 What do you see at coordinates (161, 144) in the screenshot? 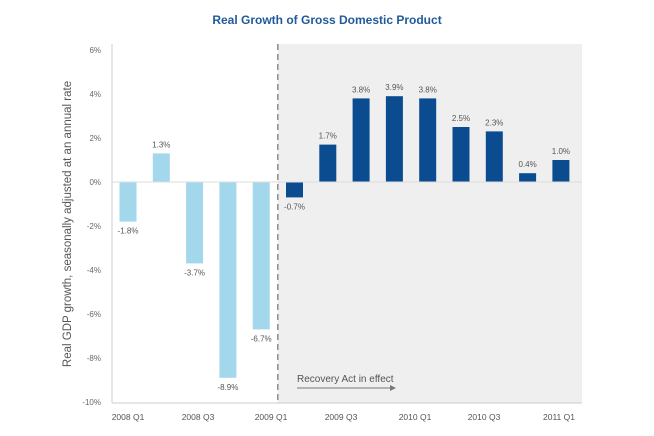
I see `data-label: 1.3%` at bounding box center [161, 144].